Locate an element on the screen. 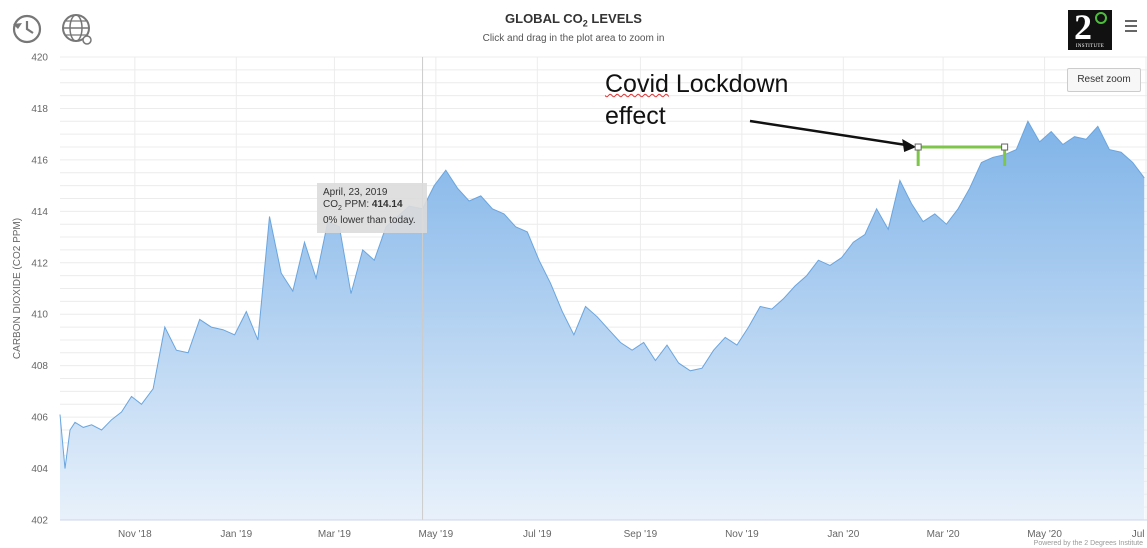  logo-caption: INSTITUTE is located at coordinates (1090, 46).